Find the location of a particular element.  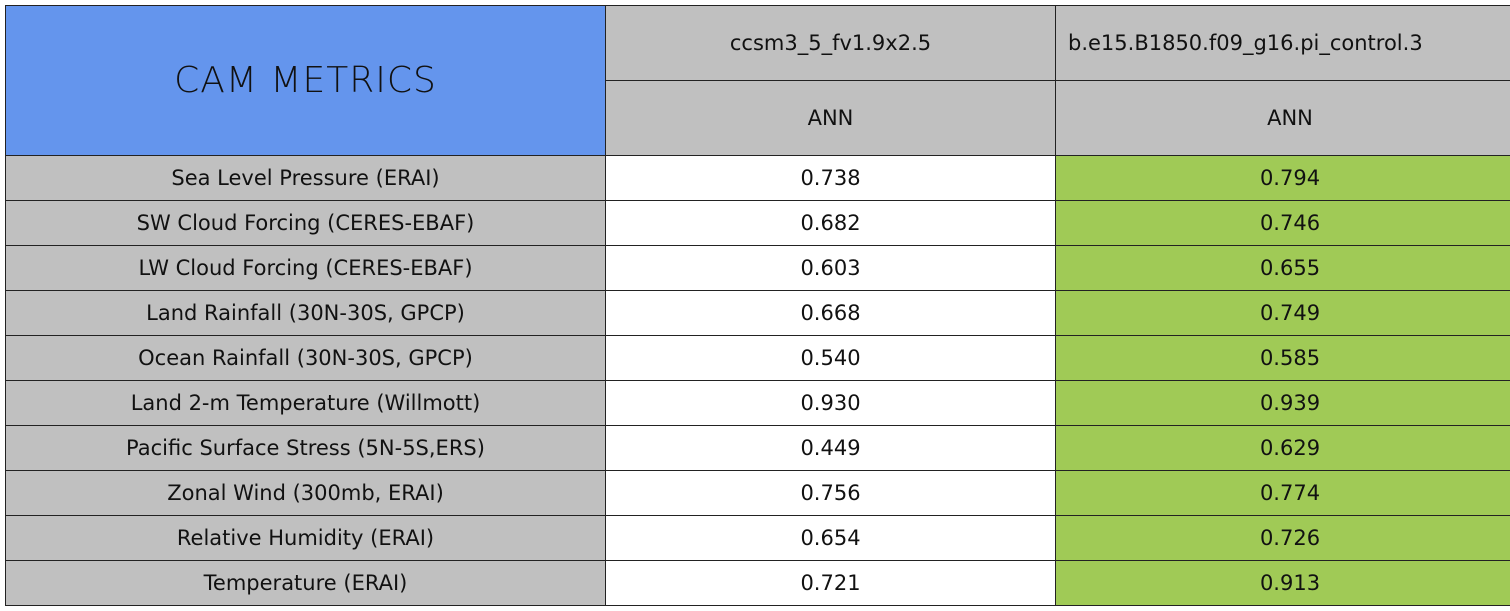

metric-label: Relative Humidity (ERAI) is located at coordinates (305, 538).